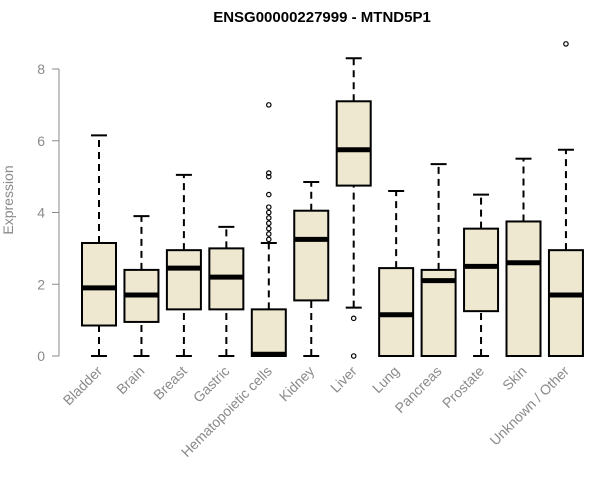  Describe the element at coordinates (41, 356) in the screenshot. I see `y-tick-label: 0` at that location.